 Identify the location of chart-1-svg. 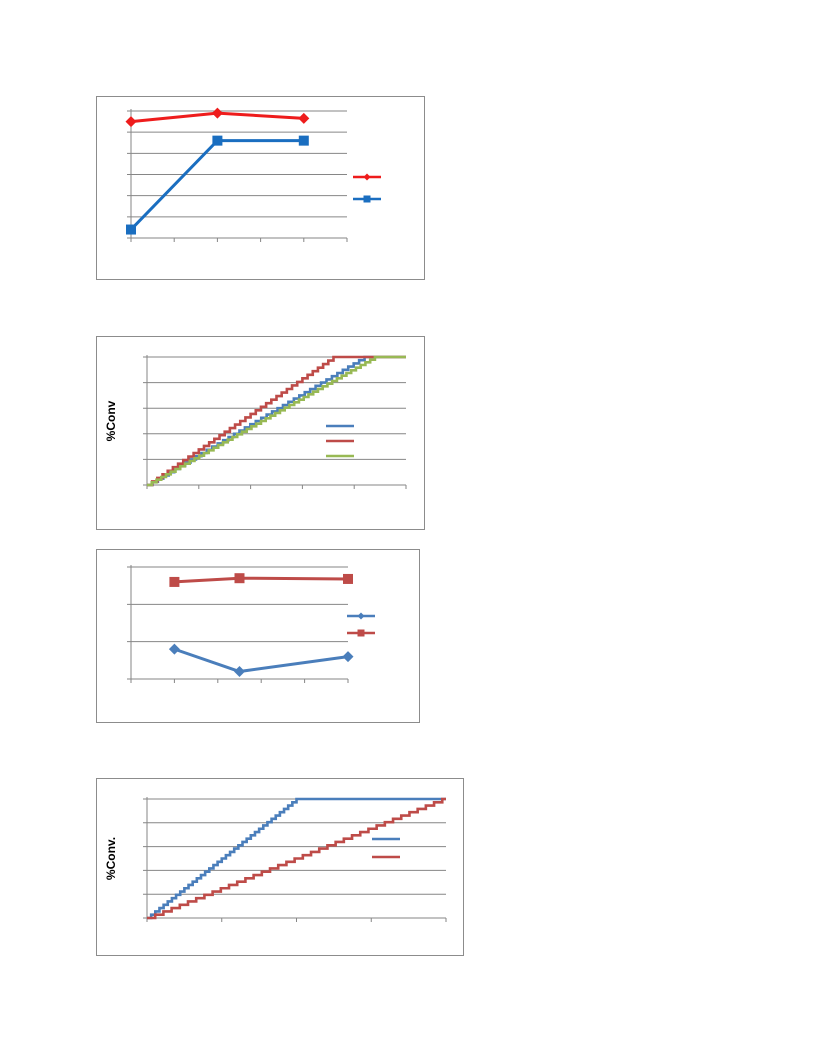
(253, 174).